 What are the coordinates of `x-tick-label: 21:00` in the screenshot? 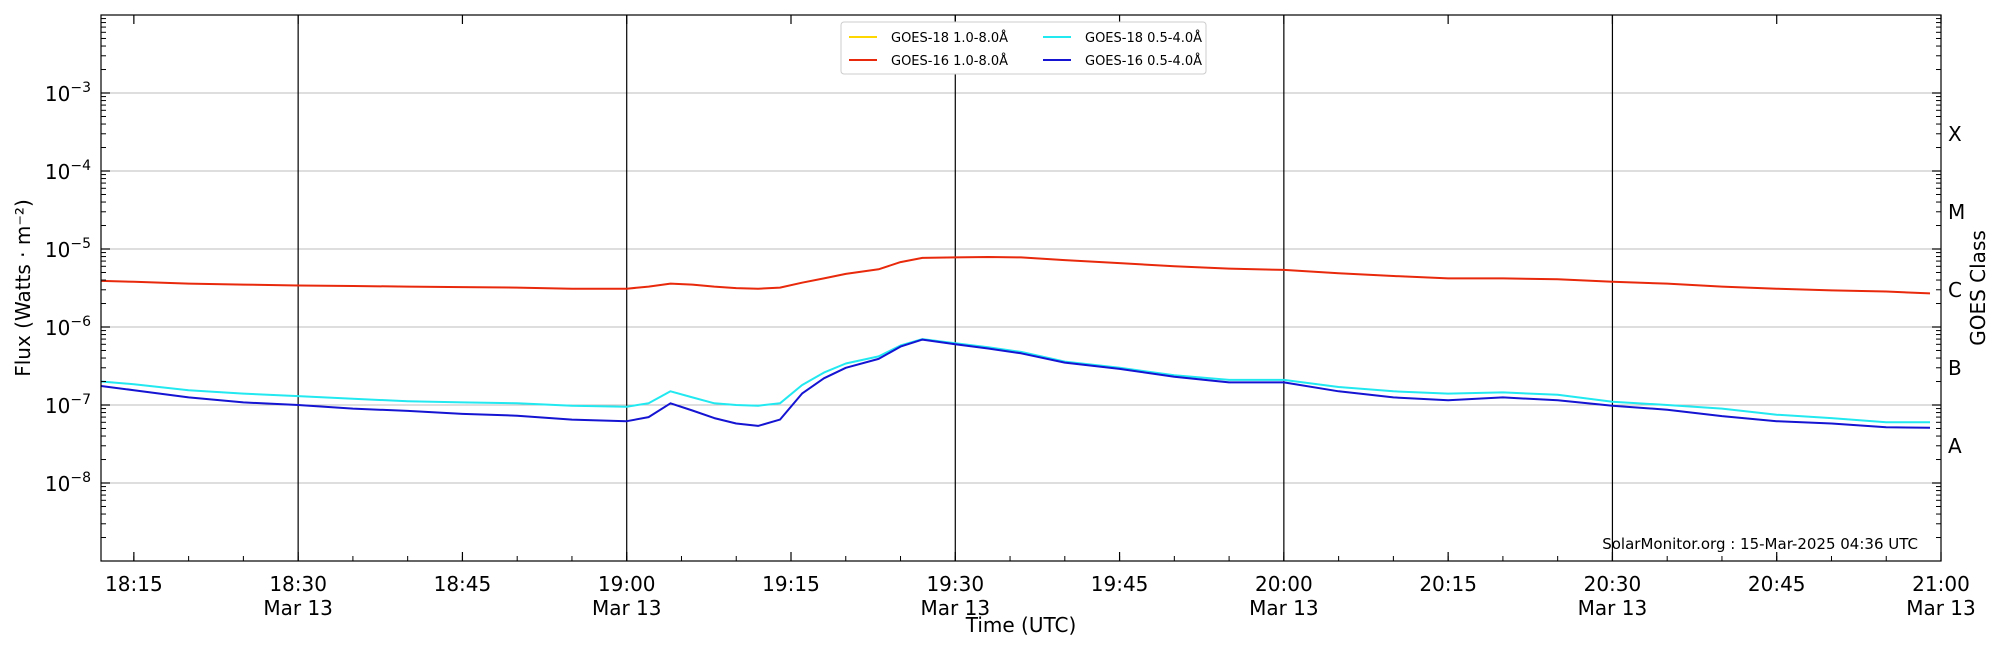 It's located at (1941, 584).